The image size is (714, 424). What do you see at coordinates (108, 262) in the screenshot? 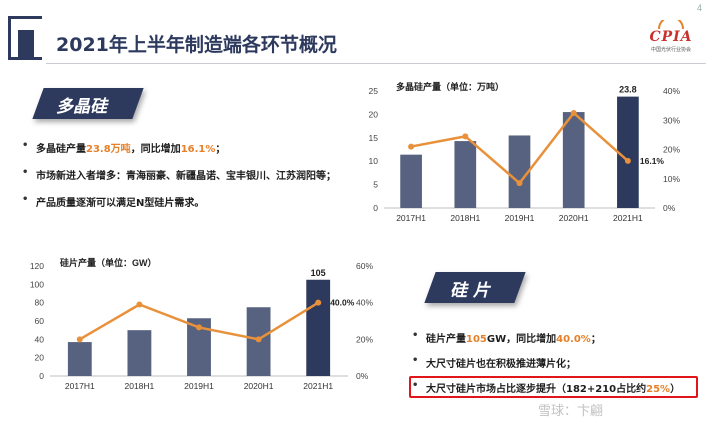
I see `chart-title: 硅片产量（单位：GW）` at bounding box center [108, 262].